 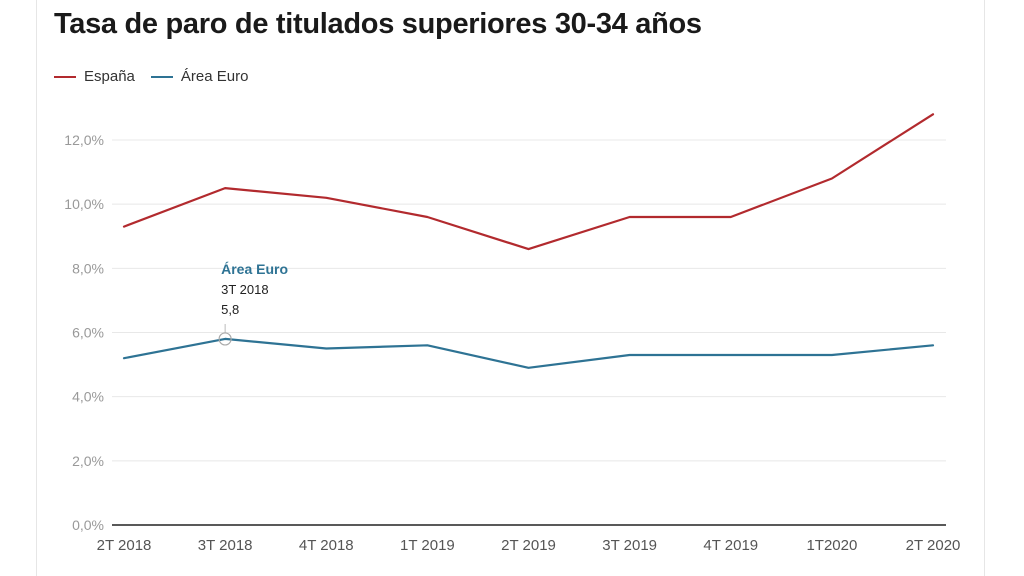 I want to click on annotation-value: 5,8, so click(x=230, y=309).